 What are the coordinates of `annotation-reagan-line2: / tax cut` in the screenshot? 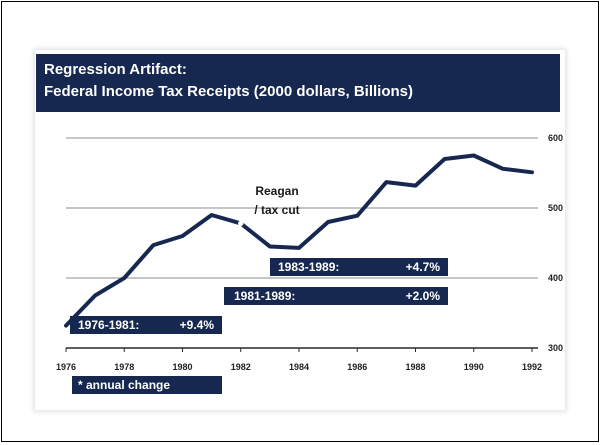 It's located at (276, 210).